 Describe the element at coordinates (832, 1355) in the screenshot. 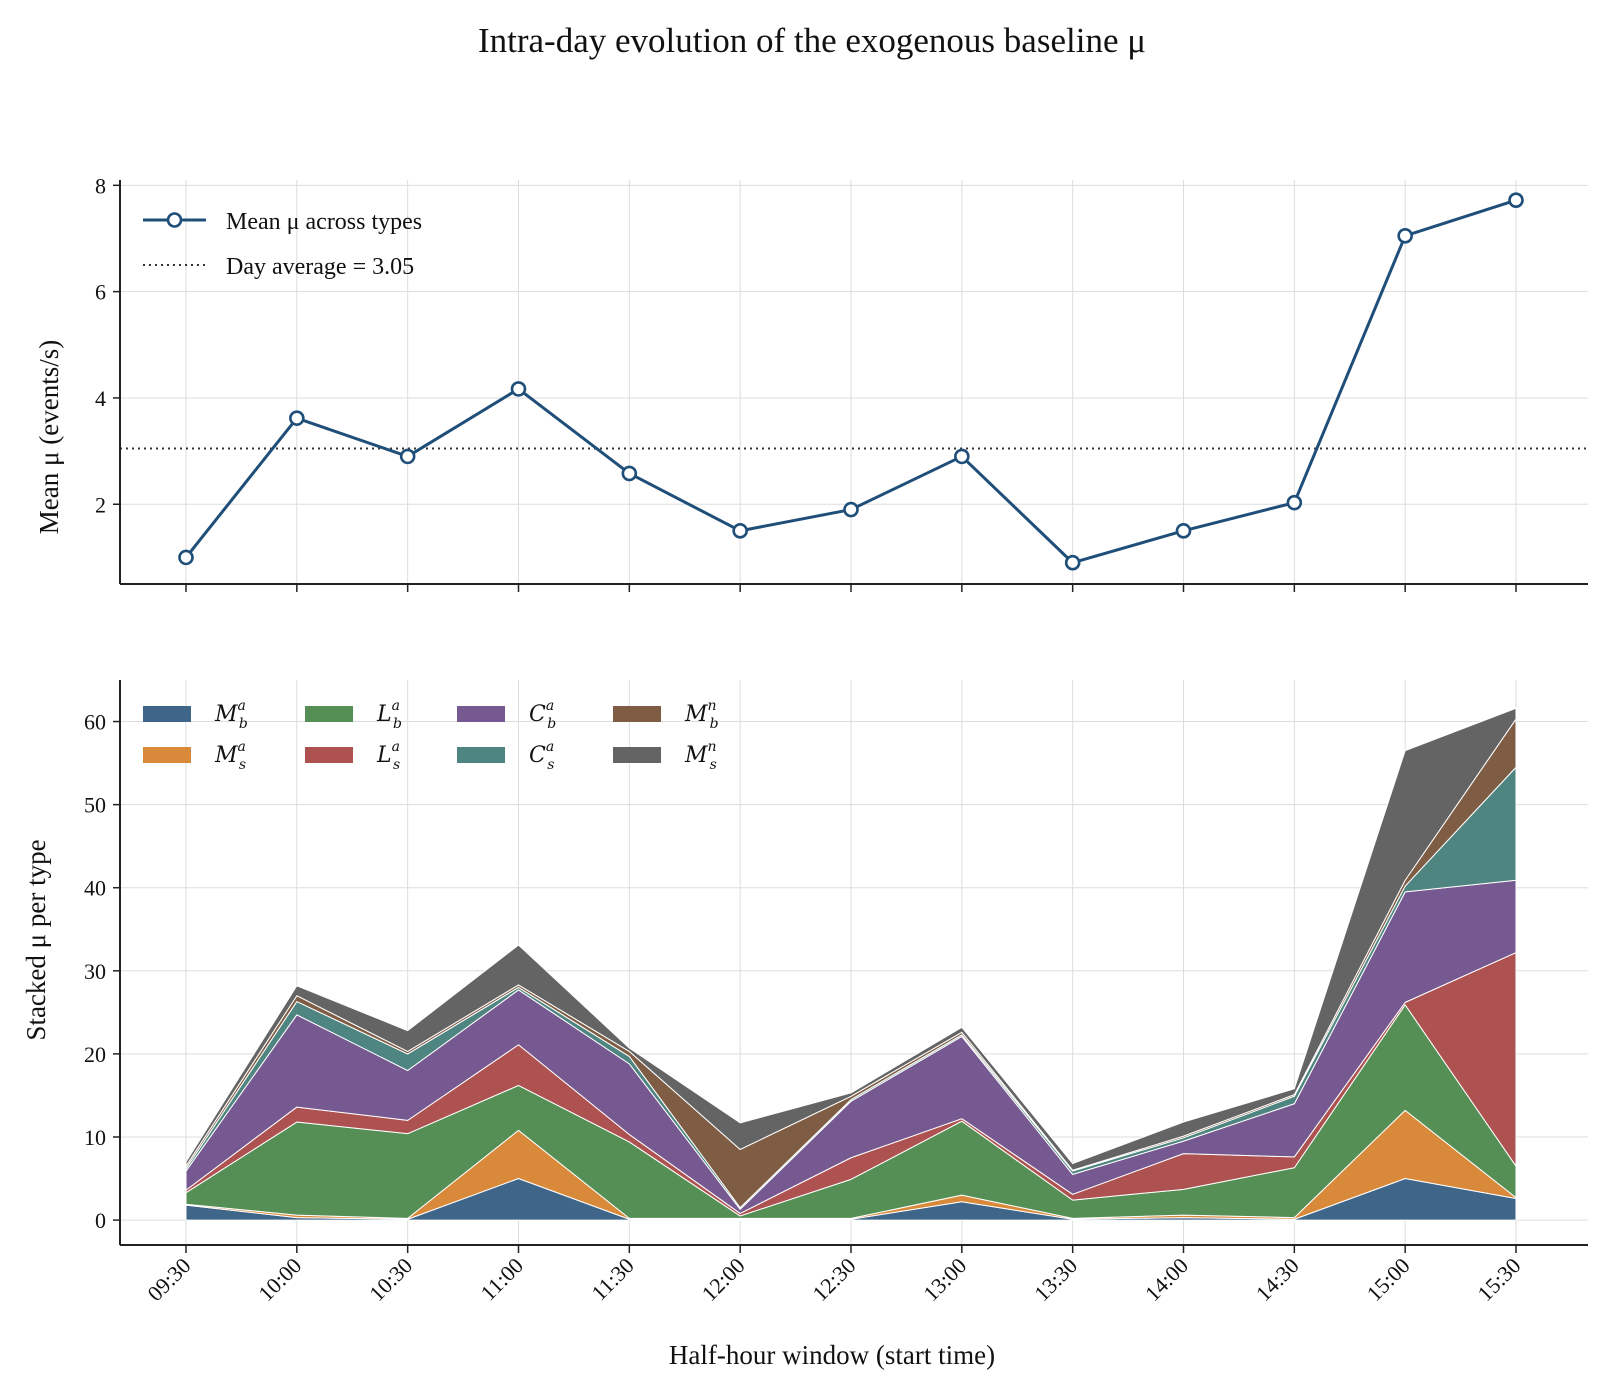

I see `bottom-x-axis-label: Half-hour window (start time)` at that location.